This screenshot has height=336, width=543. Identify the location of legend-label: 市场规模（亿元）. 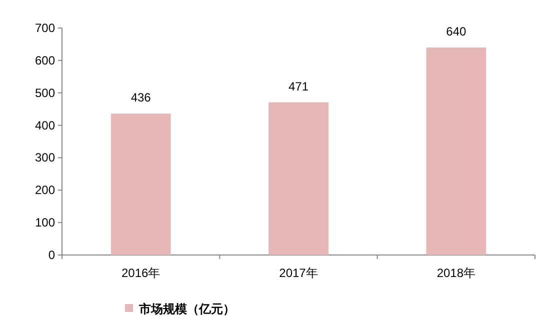
(186, 309).